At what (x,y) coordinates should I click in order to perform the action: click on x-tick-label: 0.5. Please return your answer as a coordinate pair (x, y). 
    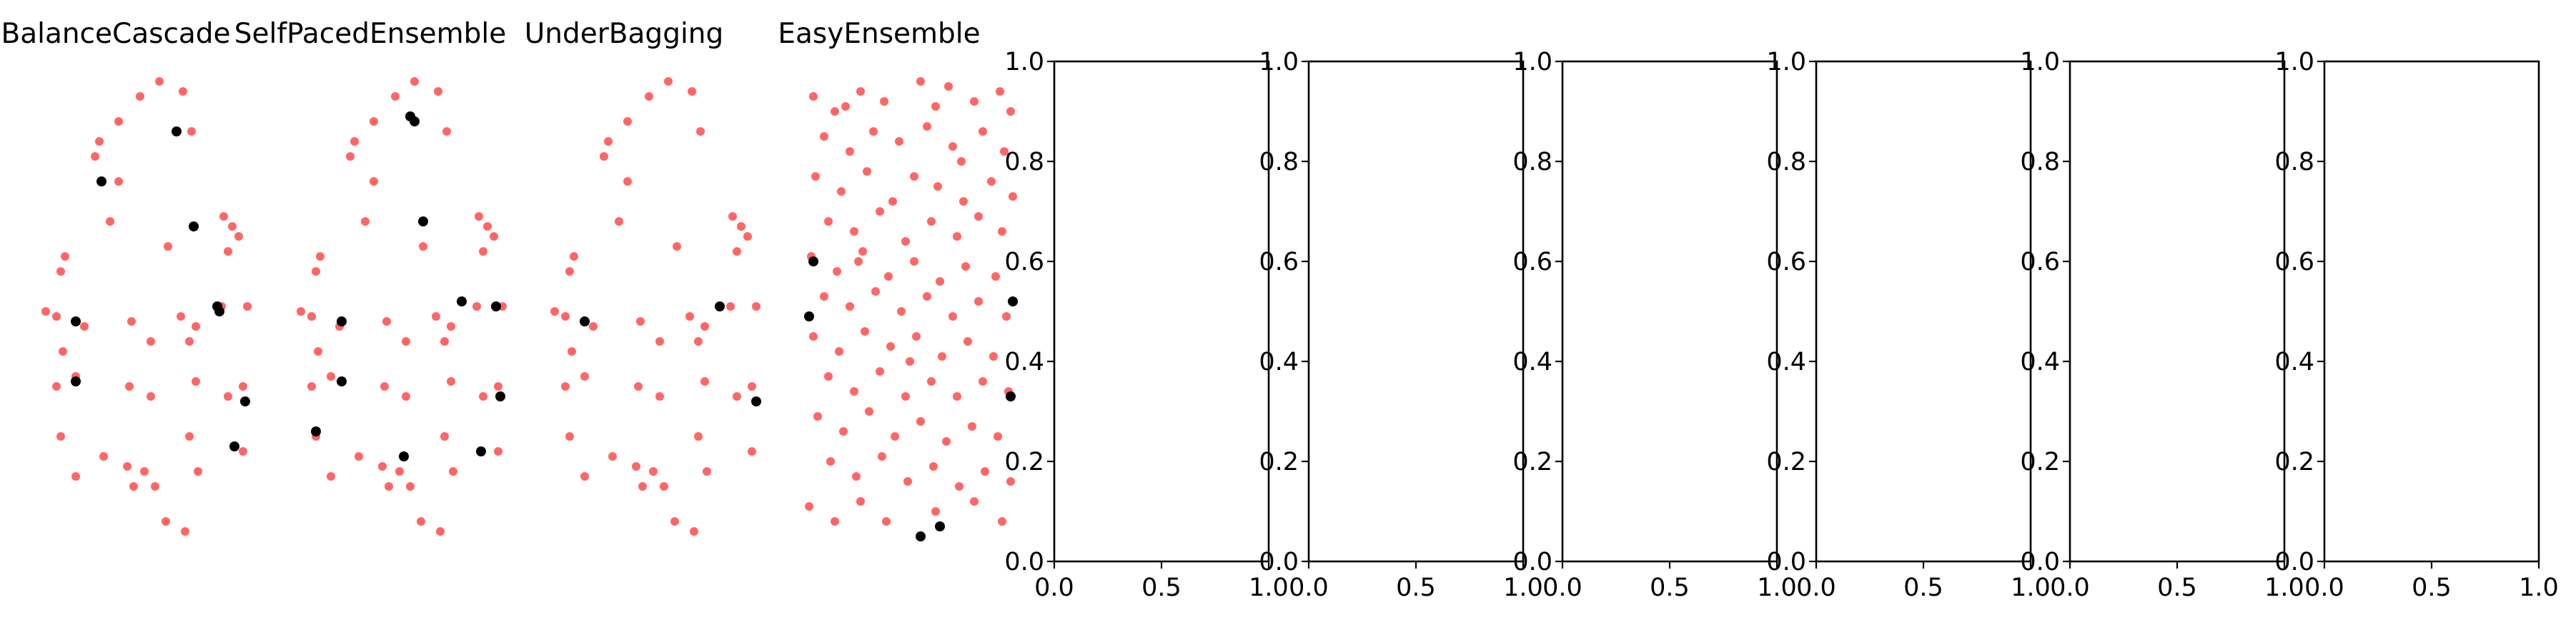
    Looking at the image, I should click on (1923, 588).